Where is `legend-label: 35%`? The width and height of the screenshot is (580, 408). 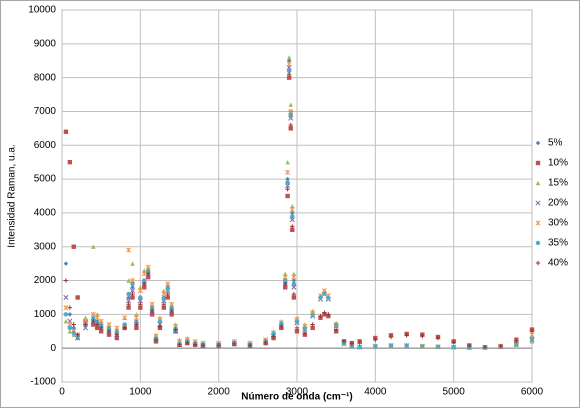
legend-label: 35% is located at coordinates (558, 243).